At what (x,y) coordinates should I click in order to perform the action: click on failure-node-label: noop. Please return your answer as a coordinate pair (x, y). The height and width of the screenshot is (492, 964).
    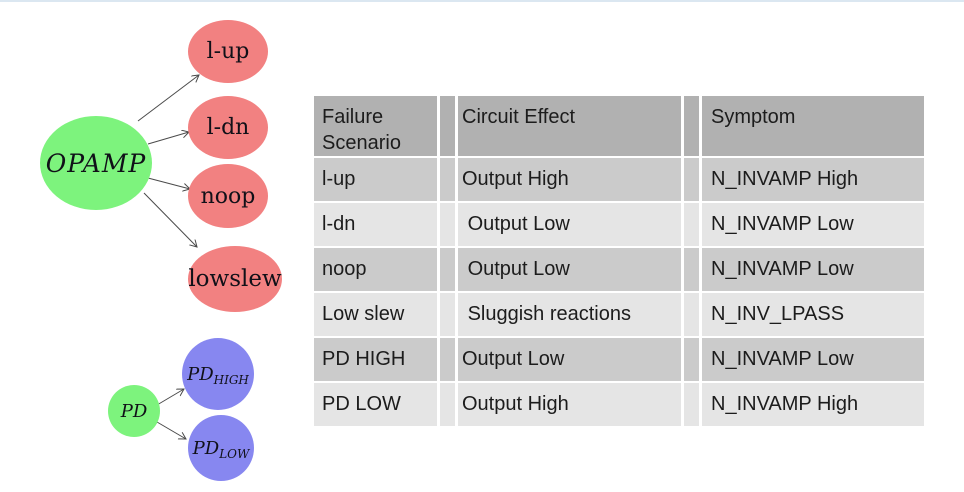
    Looking at the image, I should click on (228, 196).